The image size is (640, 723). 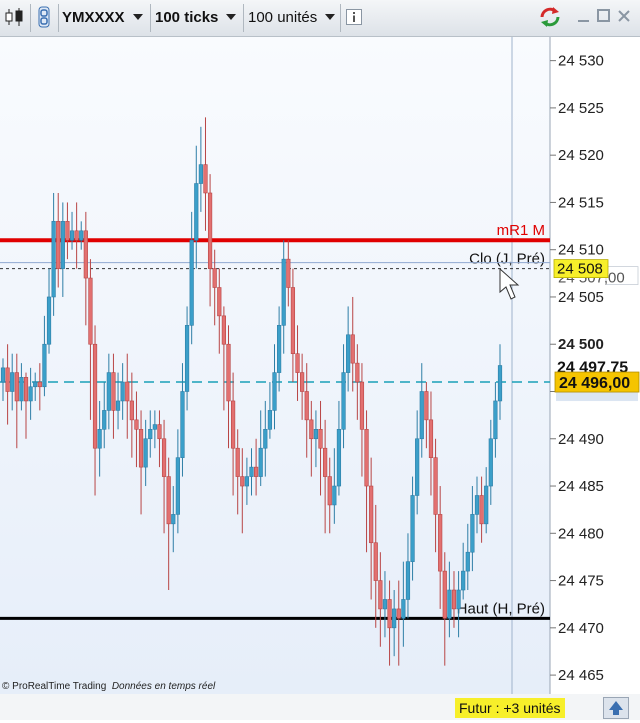 I want to click on price-label-box, so click(x=597, y=382).